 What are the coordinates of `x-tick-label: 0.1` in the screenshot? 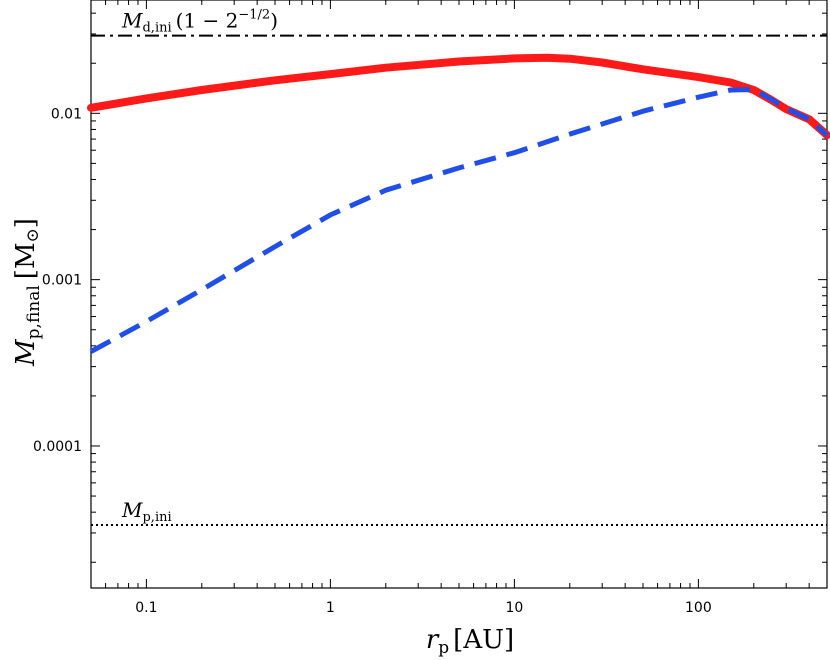 It's located at (146, 608).